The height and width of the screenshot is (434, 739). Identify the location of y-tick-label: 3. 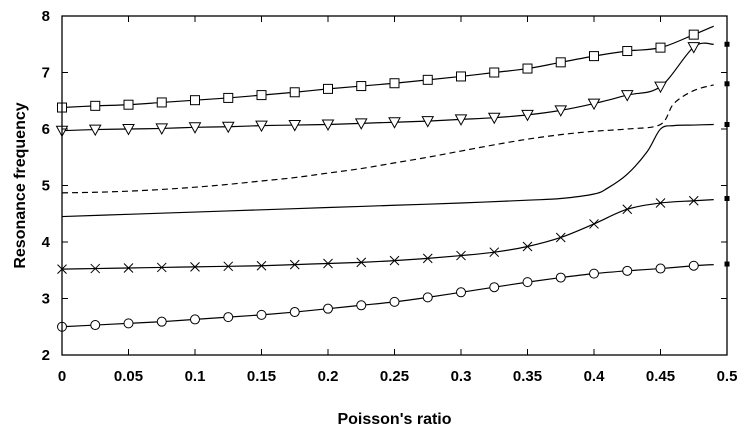
(46, 299).